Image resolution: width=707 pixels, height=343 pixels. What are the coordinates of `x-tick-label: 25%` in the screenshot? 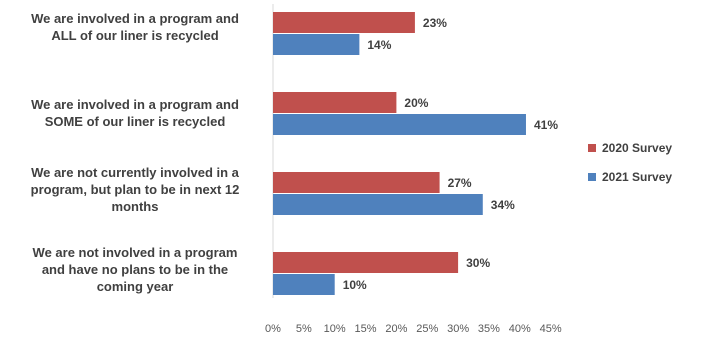 It's located at (427, 329).